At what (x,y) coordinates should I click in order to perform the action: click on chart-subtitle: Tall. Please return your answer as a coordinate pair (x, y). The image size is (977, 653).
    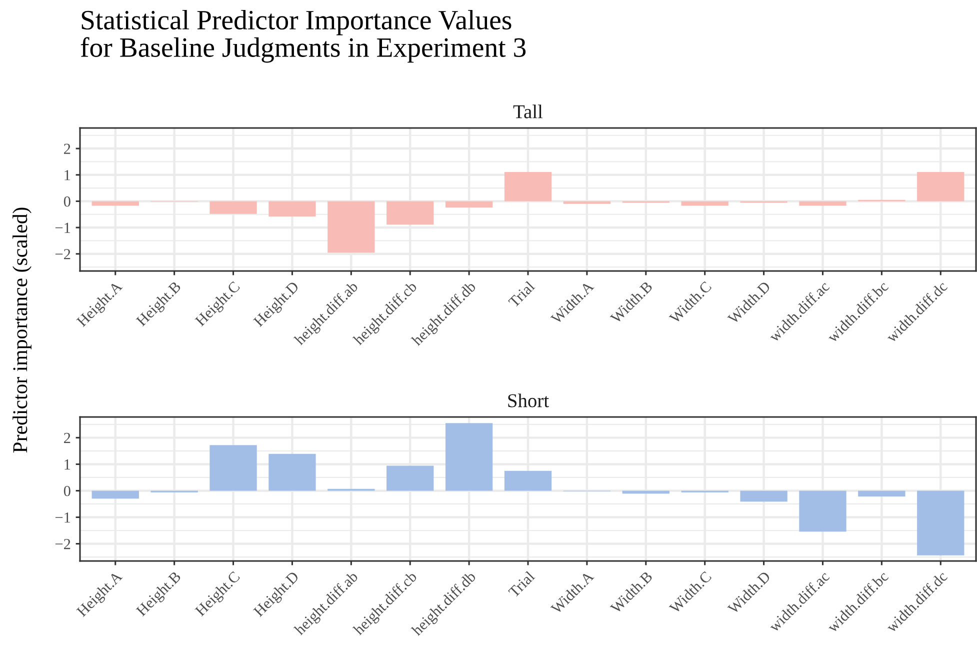
    Looking at the image, I should click on (528, 111).